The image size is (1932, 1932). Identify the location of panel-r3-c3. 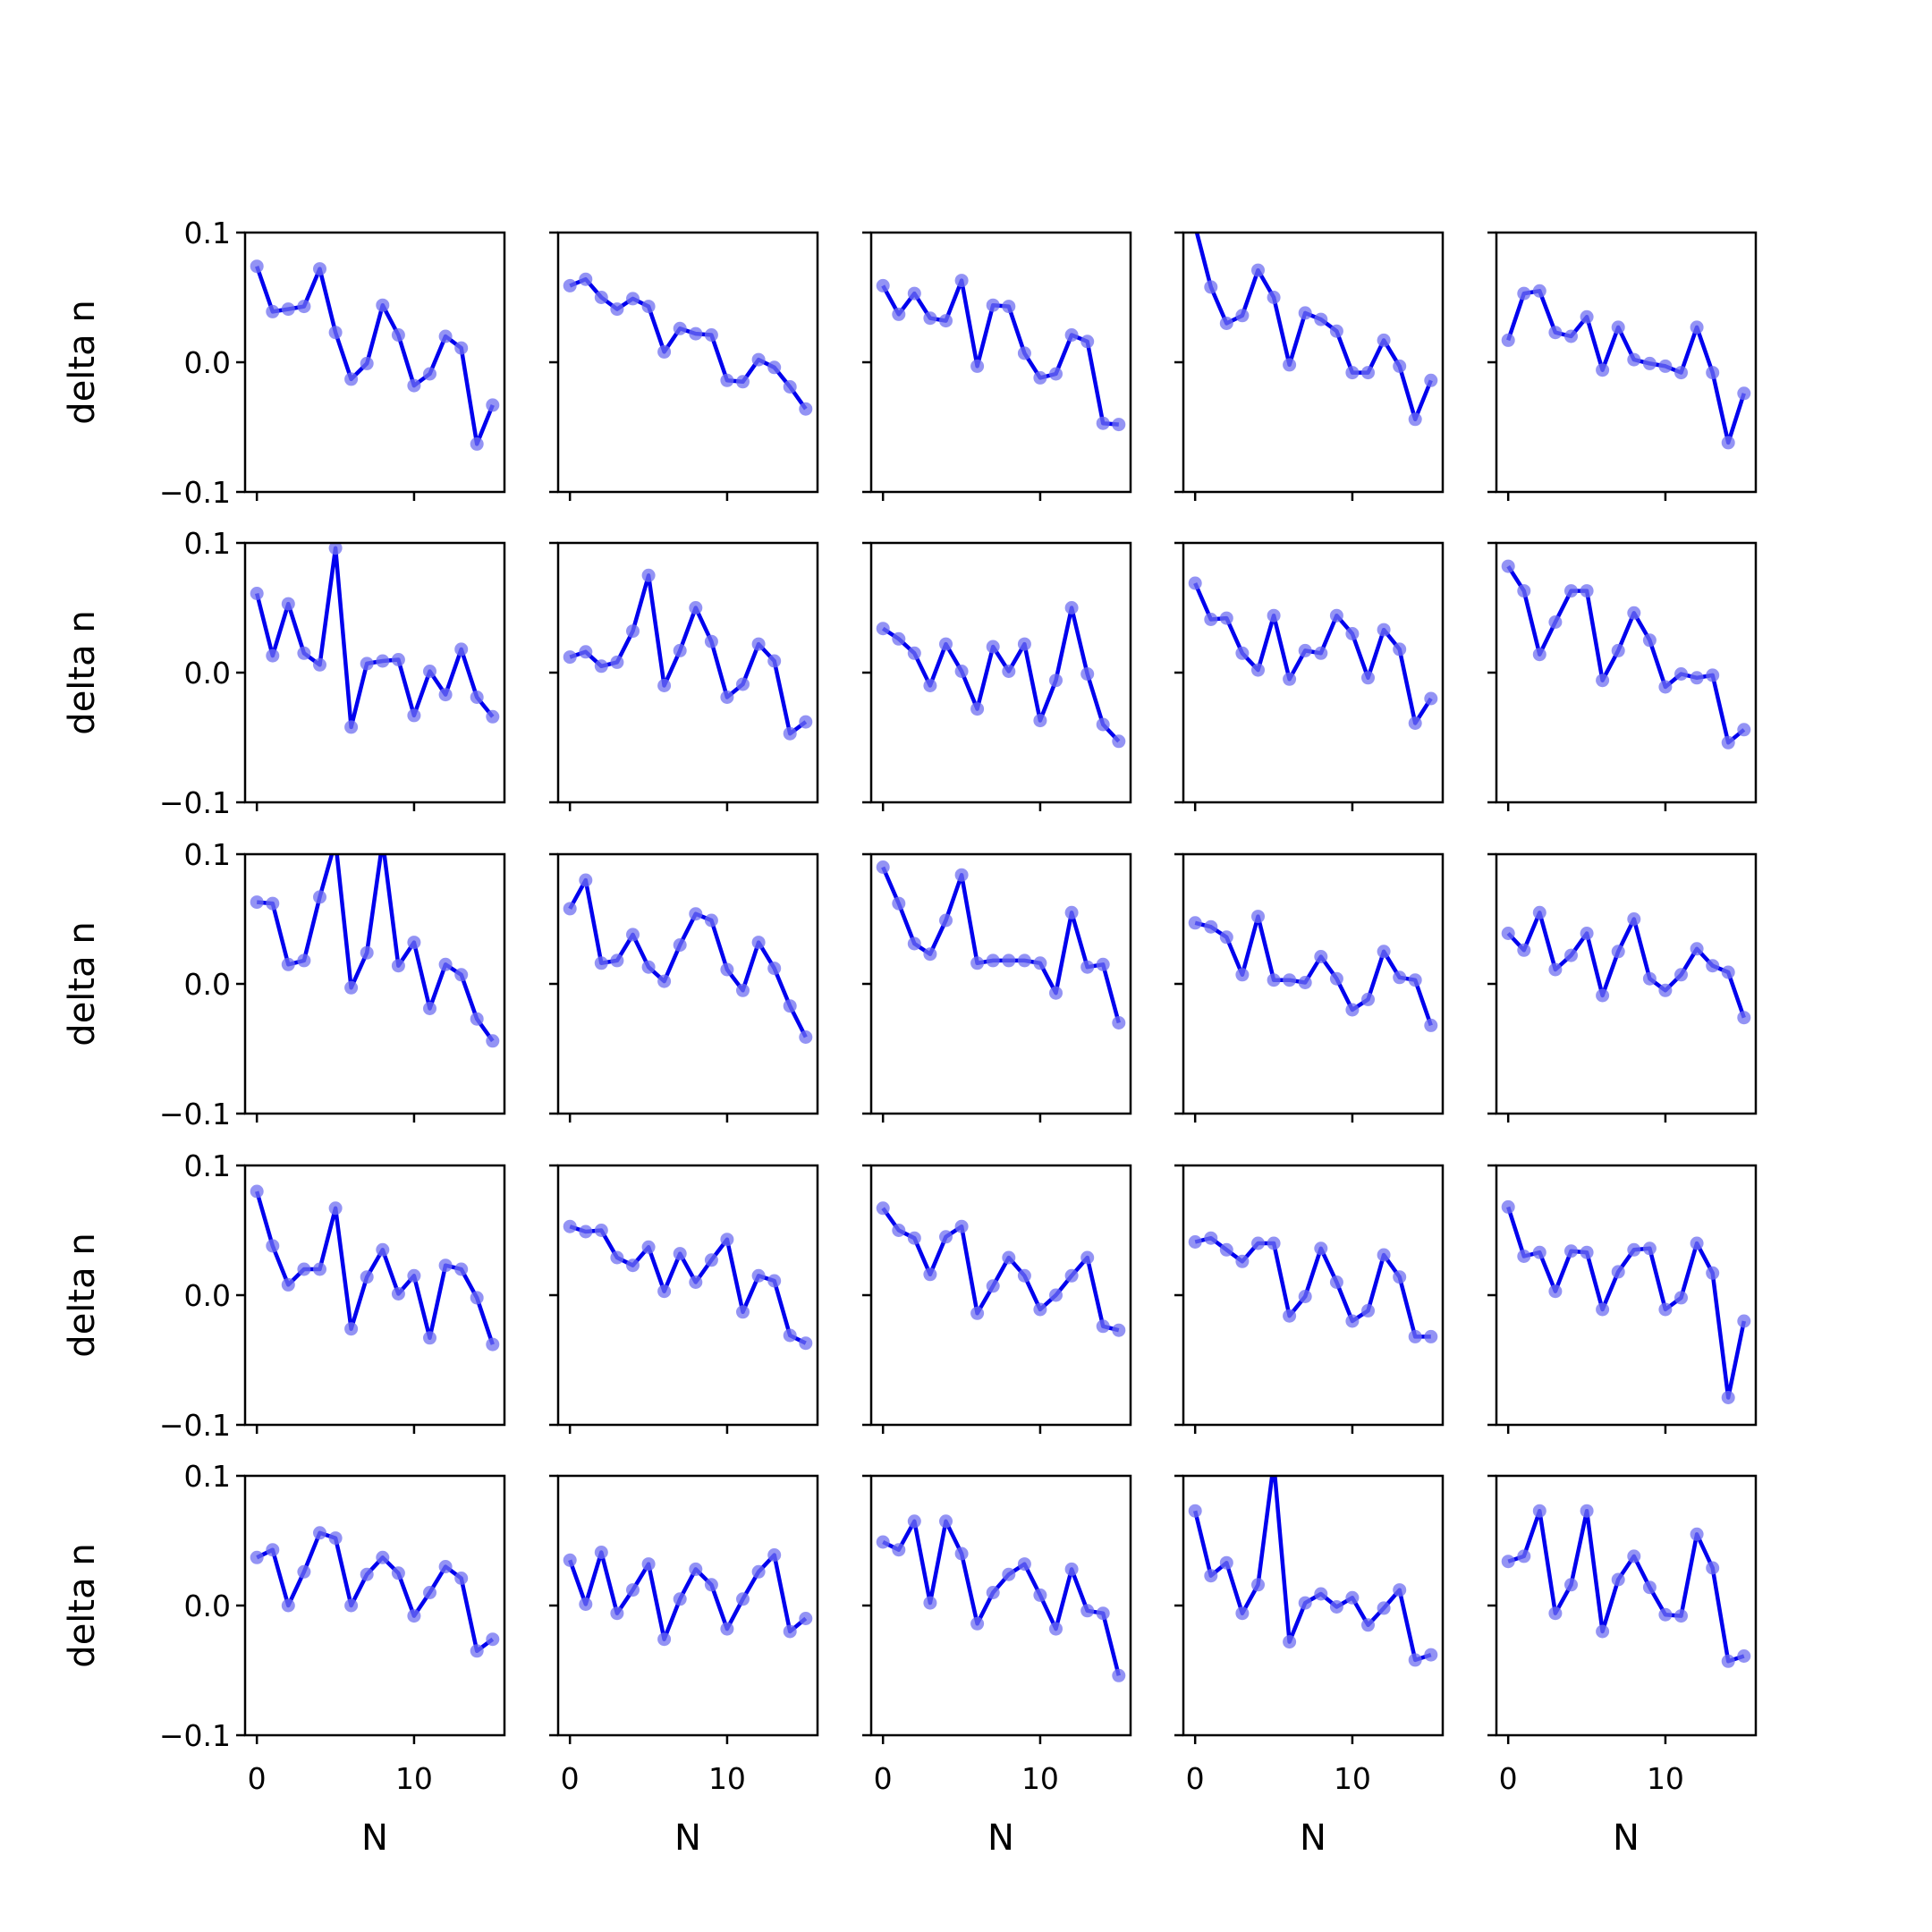
(1309, 1299).